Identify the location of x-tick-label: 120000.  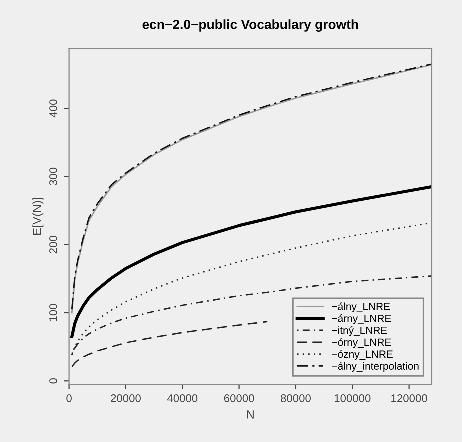
(410, 398).